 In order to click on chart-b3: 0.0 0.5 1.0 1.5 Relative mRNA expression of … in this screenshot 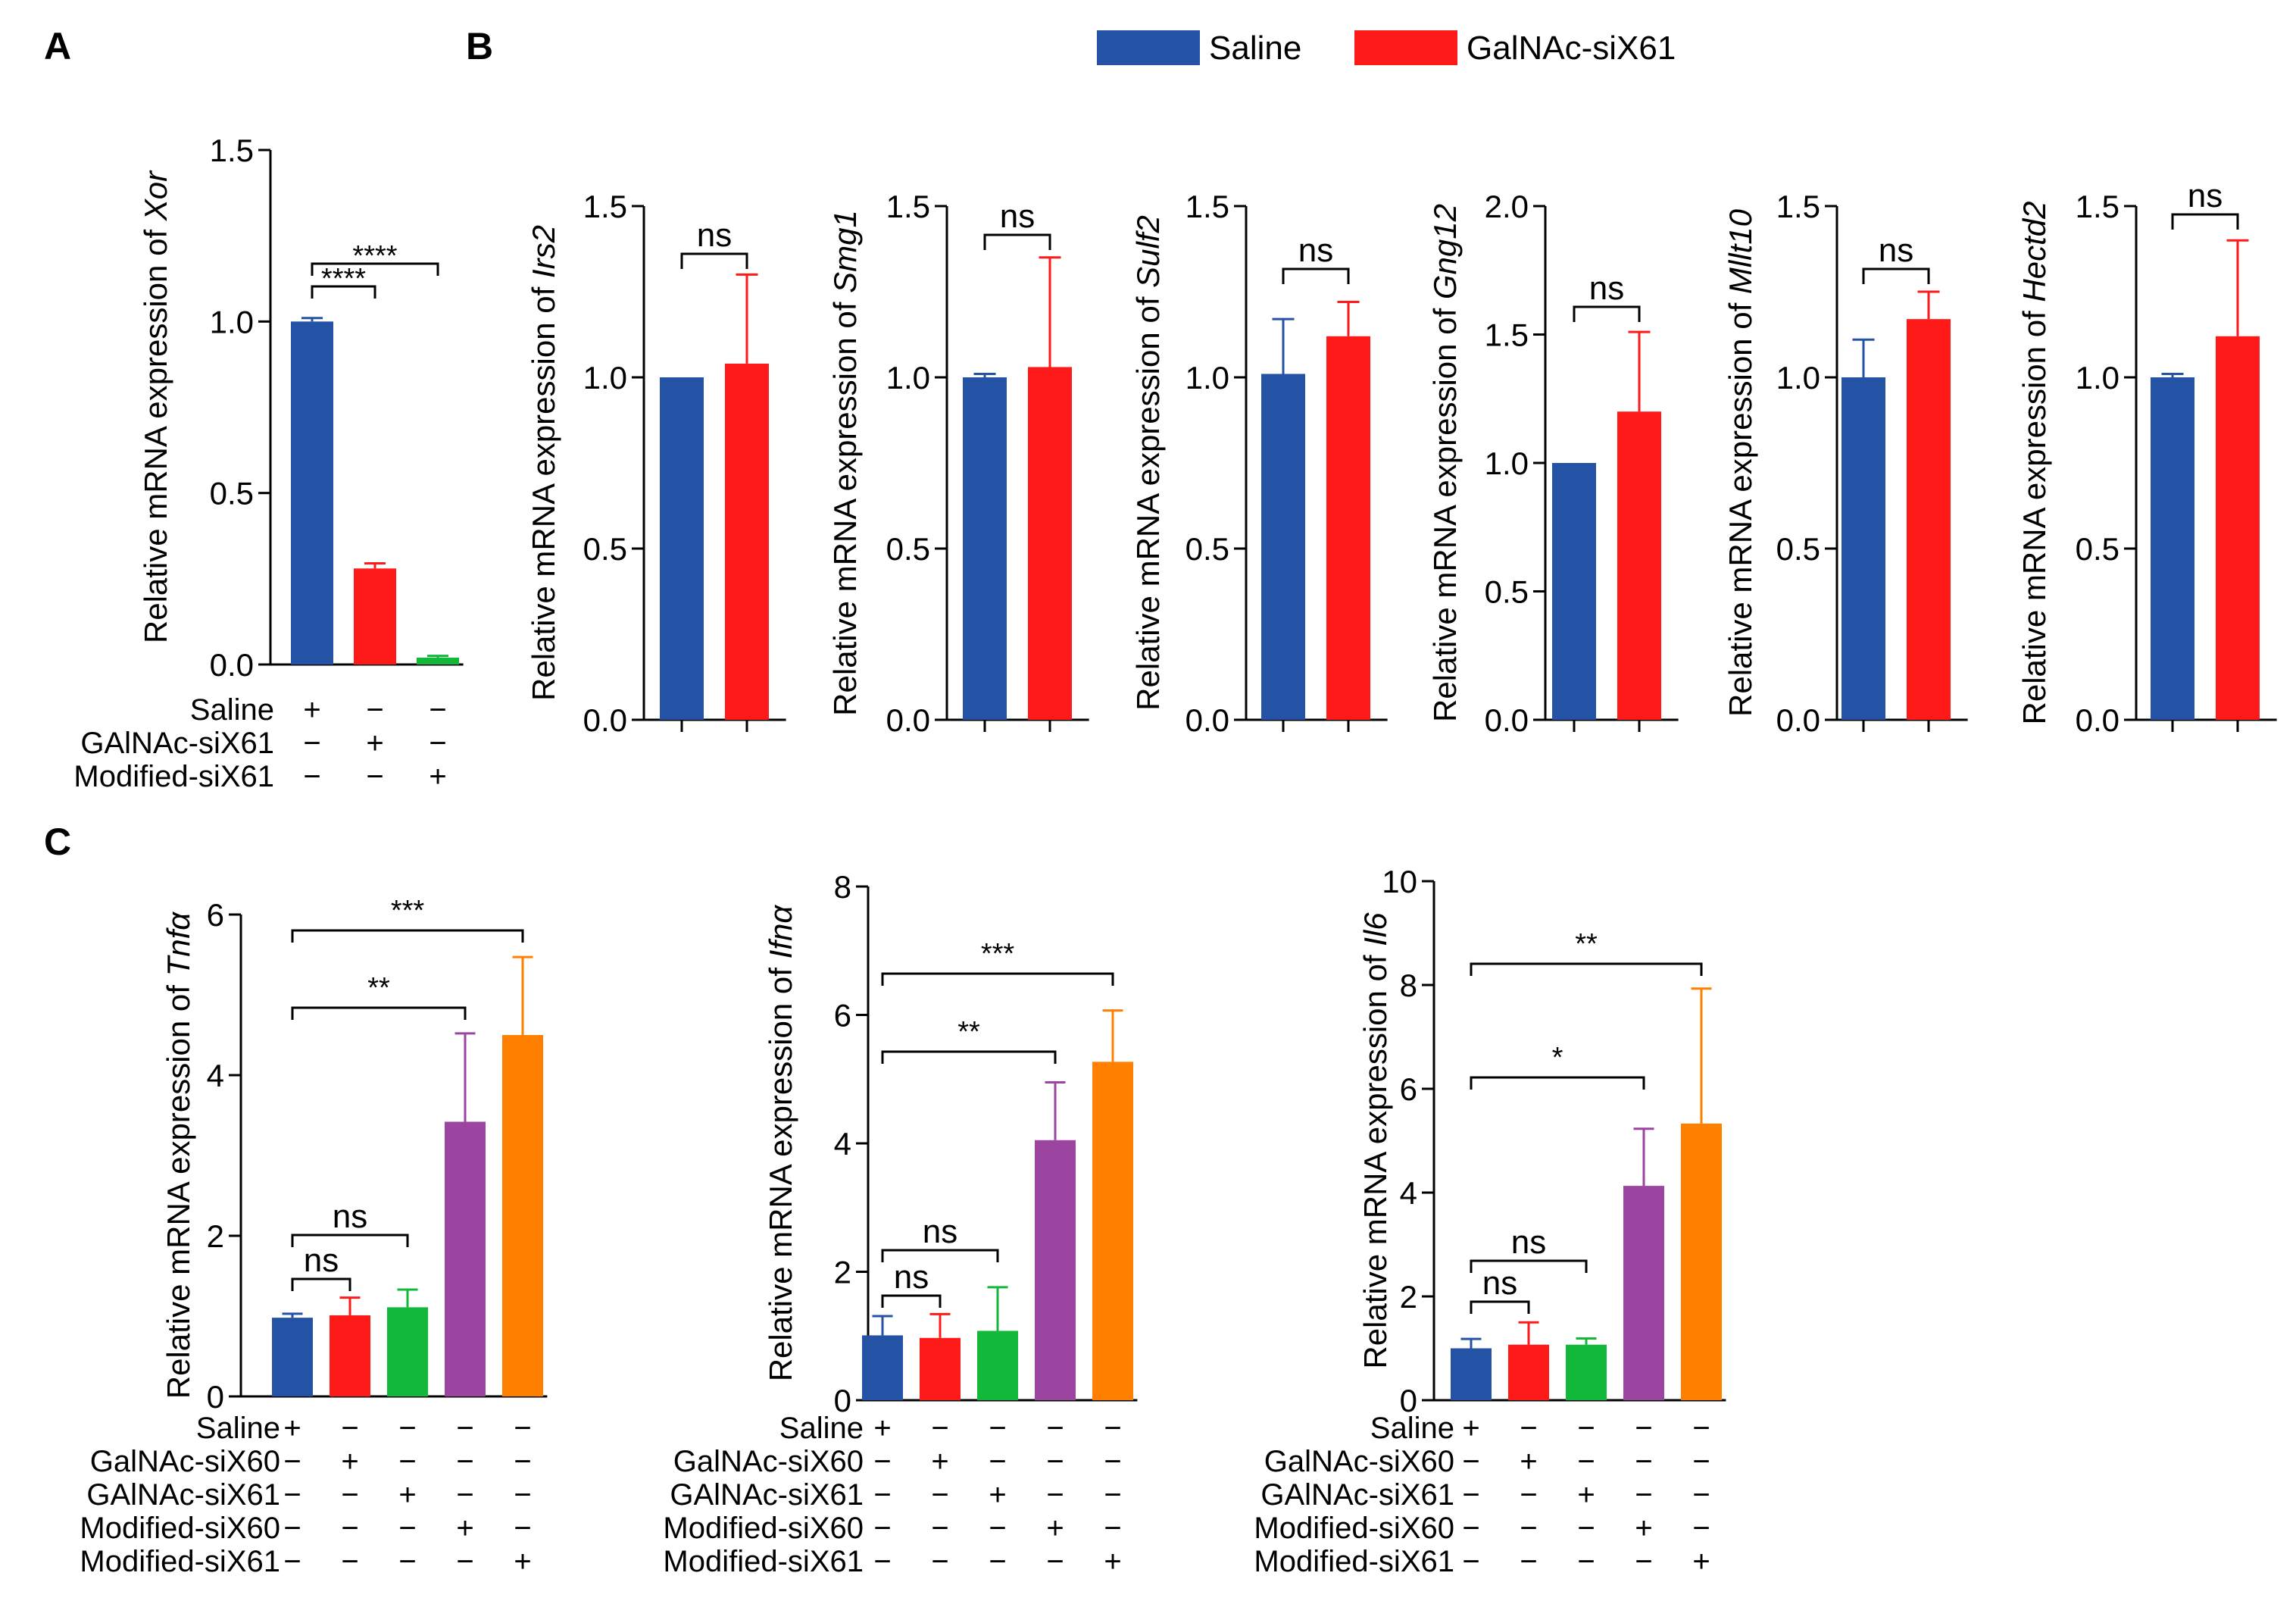, I will do `click(1259, 463)`.